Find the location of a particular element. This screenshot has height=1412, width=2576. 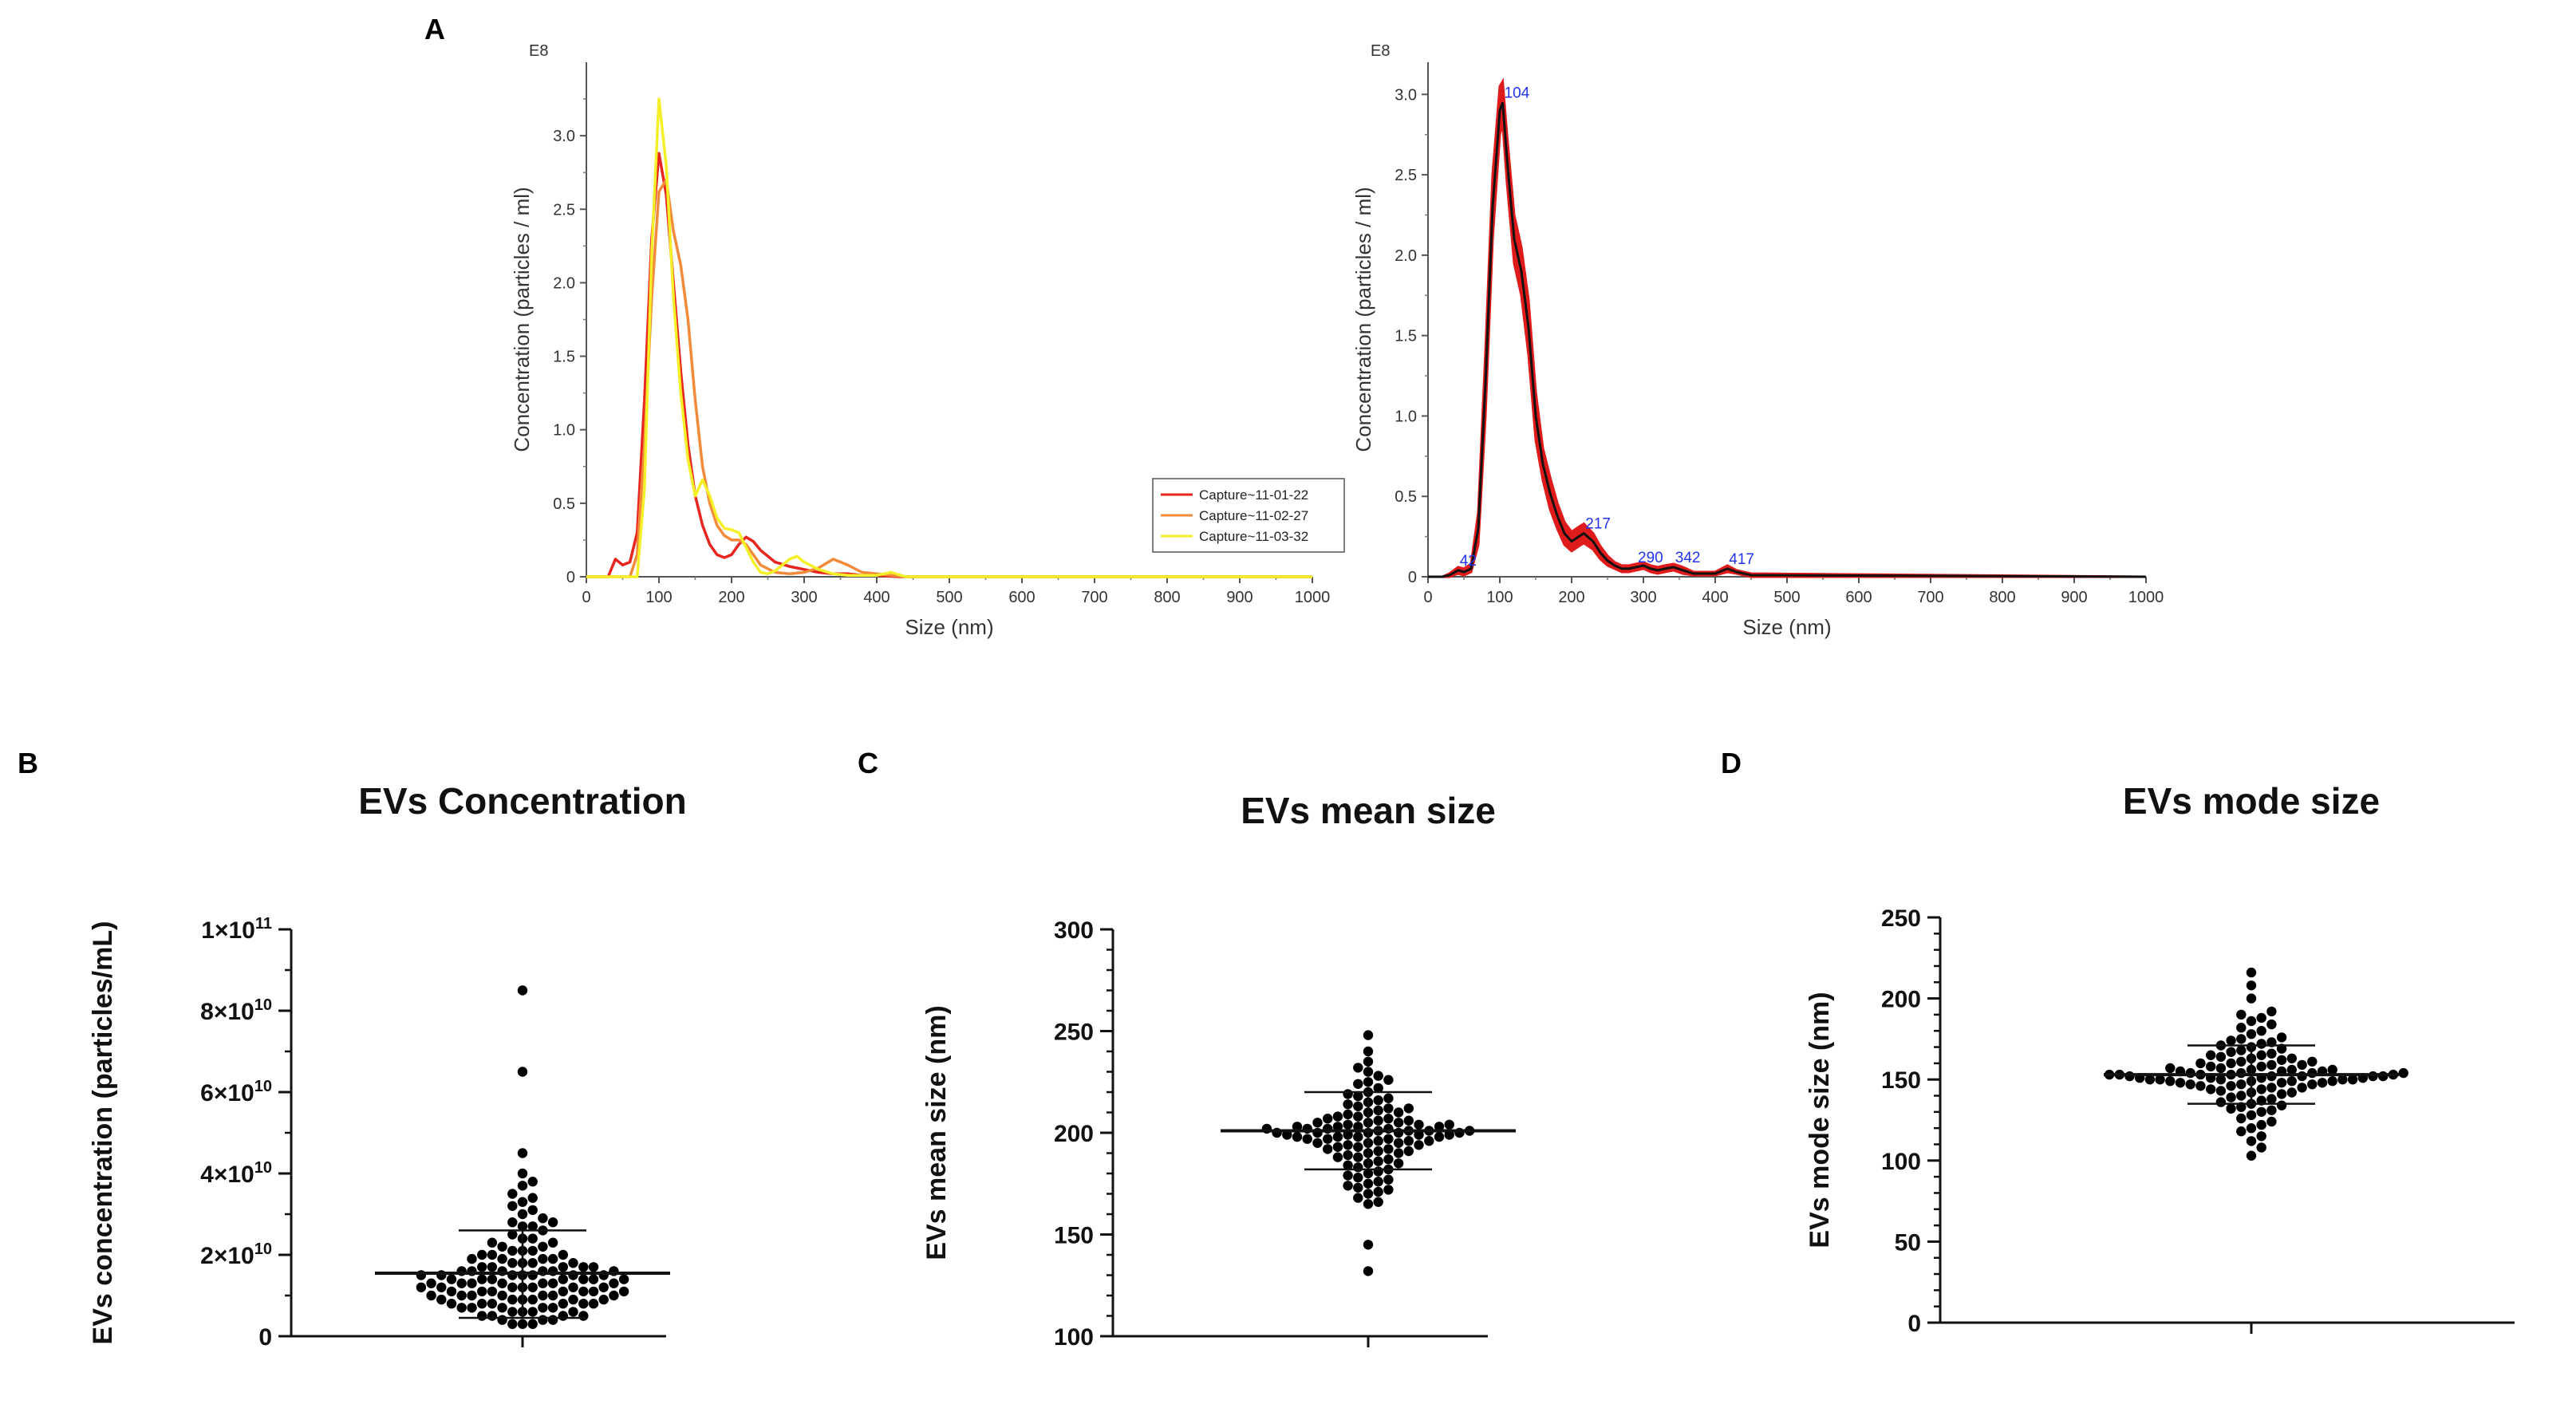

y-tick-label: 1×10¹¹ is located at coordinates (236, 930).